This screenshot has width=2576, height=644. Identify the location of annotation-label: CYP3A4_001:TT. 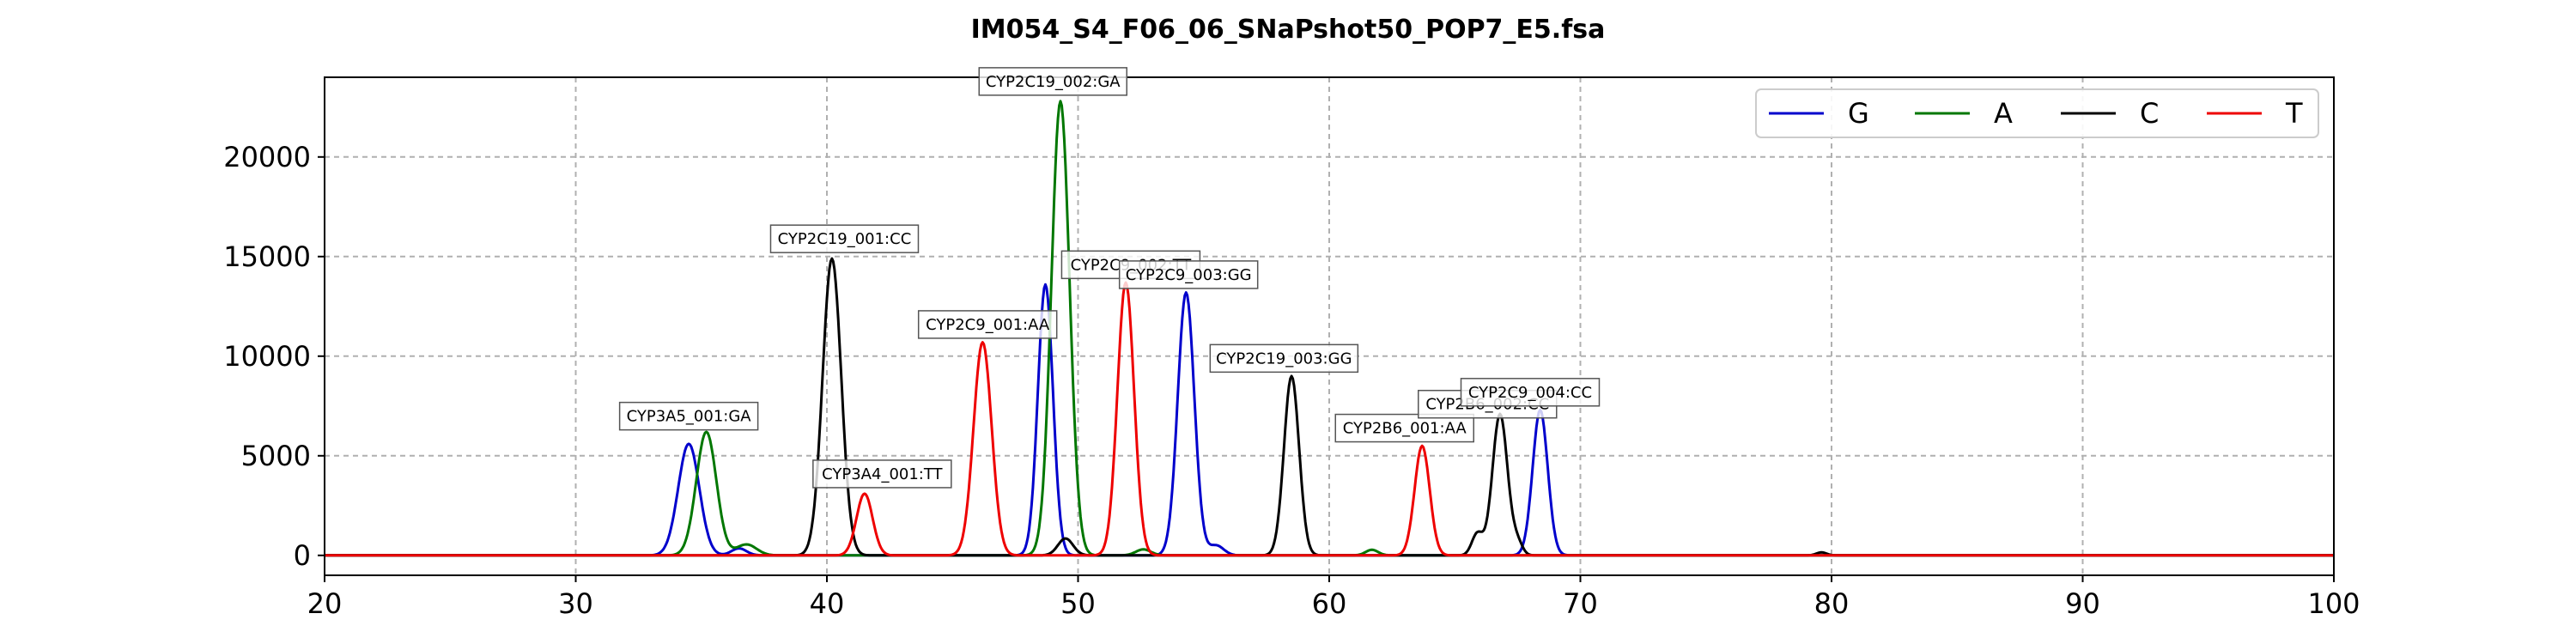
(882, 474).